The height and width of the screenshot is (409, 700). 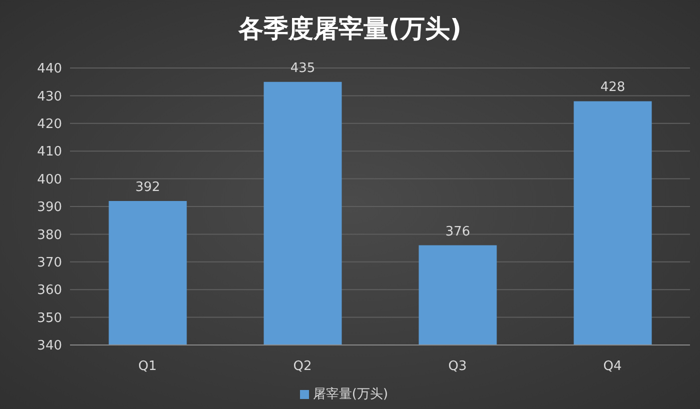 I want to click on data-label: 376, so click(x=457, y=232).